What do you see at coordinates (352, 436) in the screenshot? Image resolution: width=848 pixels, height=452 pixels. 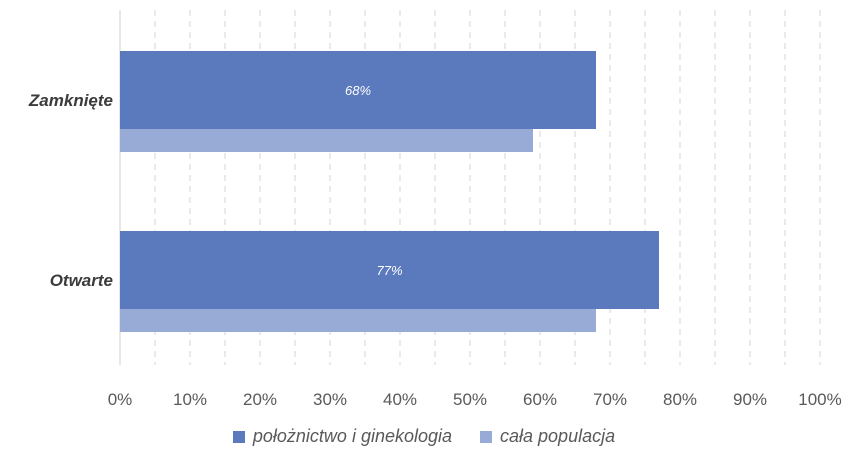 I see `legend-label-series-1: położnictwo i ginekologia` at bounding box center [352, 436].